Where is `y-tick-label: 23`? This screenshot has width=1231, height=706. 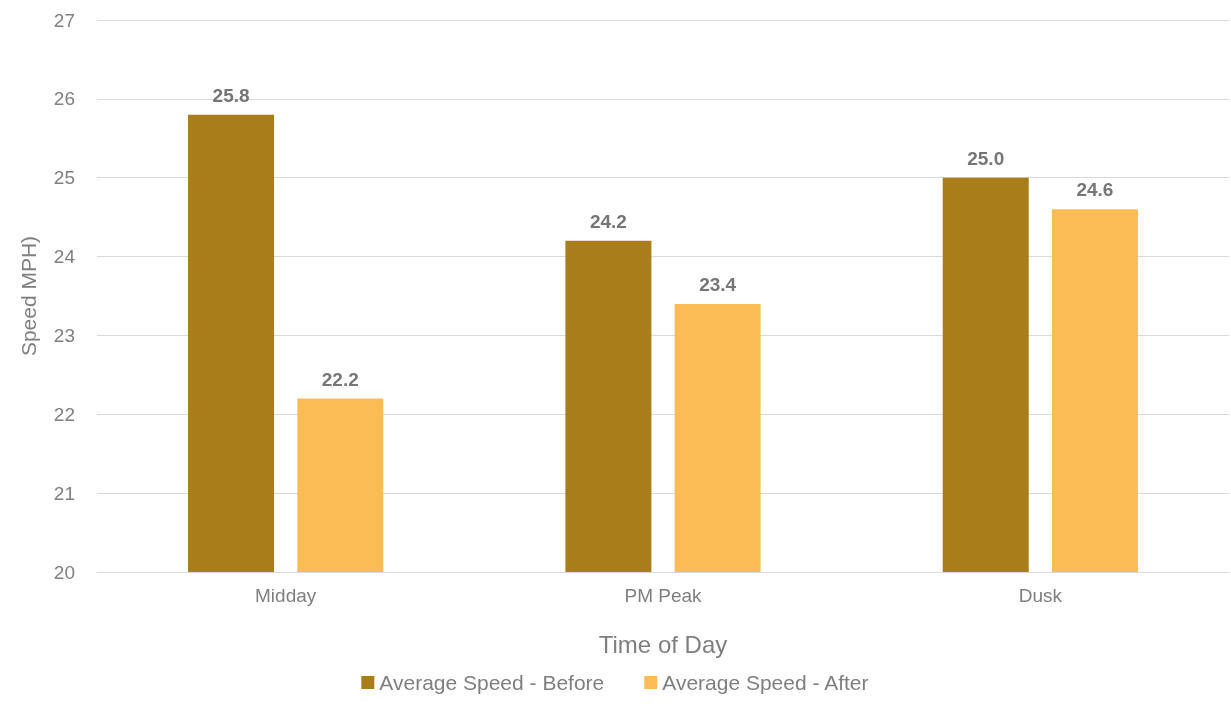 y-tick-label: 23 is located at coordinates (64, 335).